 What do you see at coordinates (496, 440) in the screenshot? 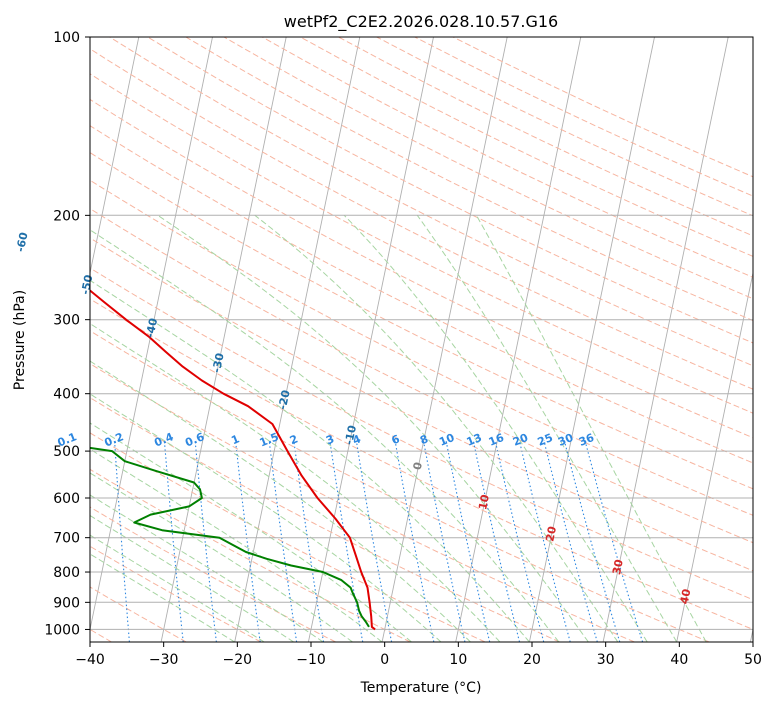
I see `mixing-ratio-label: 16` at bounding box center [496, 440].